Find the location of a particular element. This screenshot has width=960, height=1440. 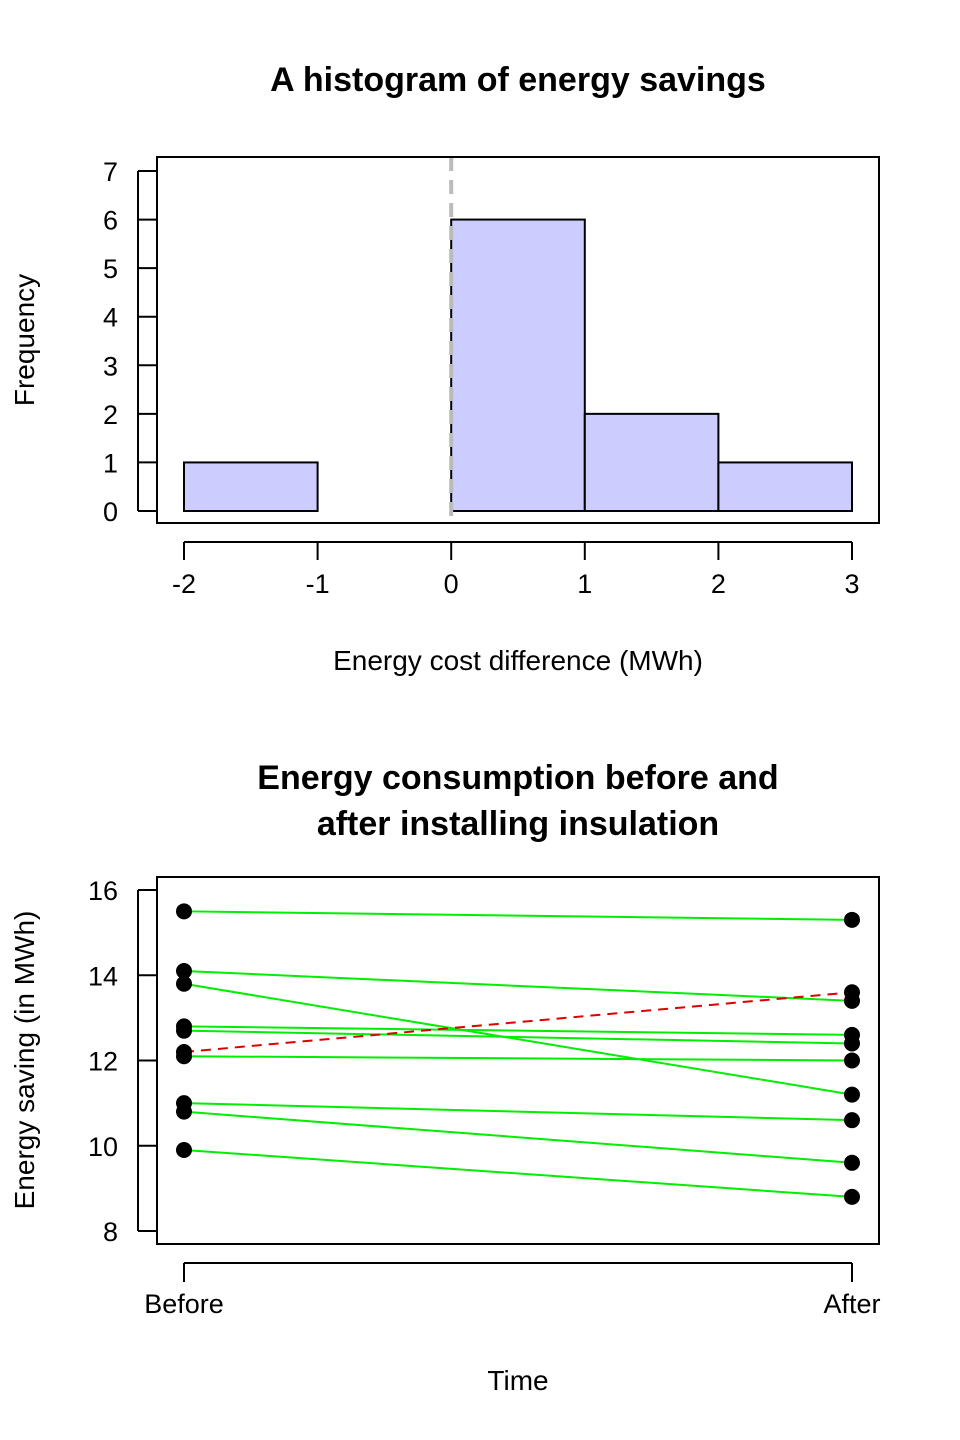

line-chart-y-axis: 8 10 12 14 16 is located at coordinates (122, 1061).